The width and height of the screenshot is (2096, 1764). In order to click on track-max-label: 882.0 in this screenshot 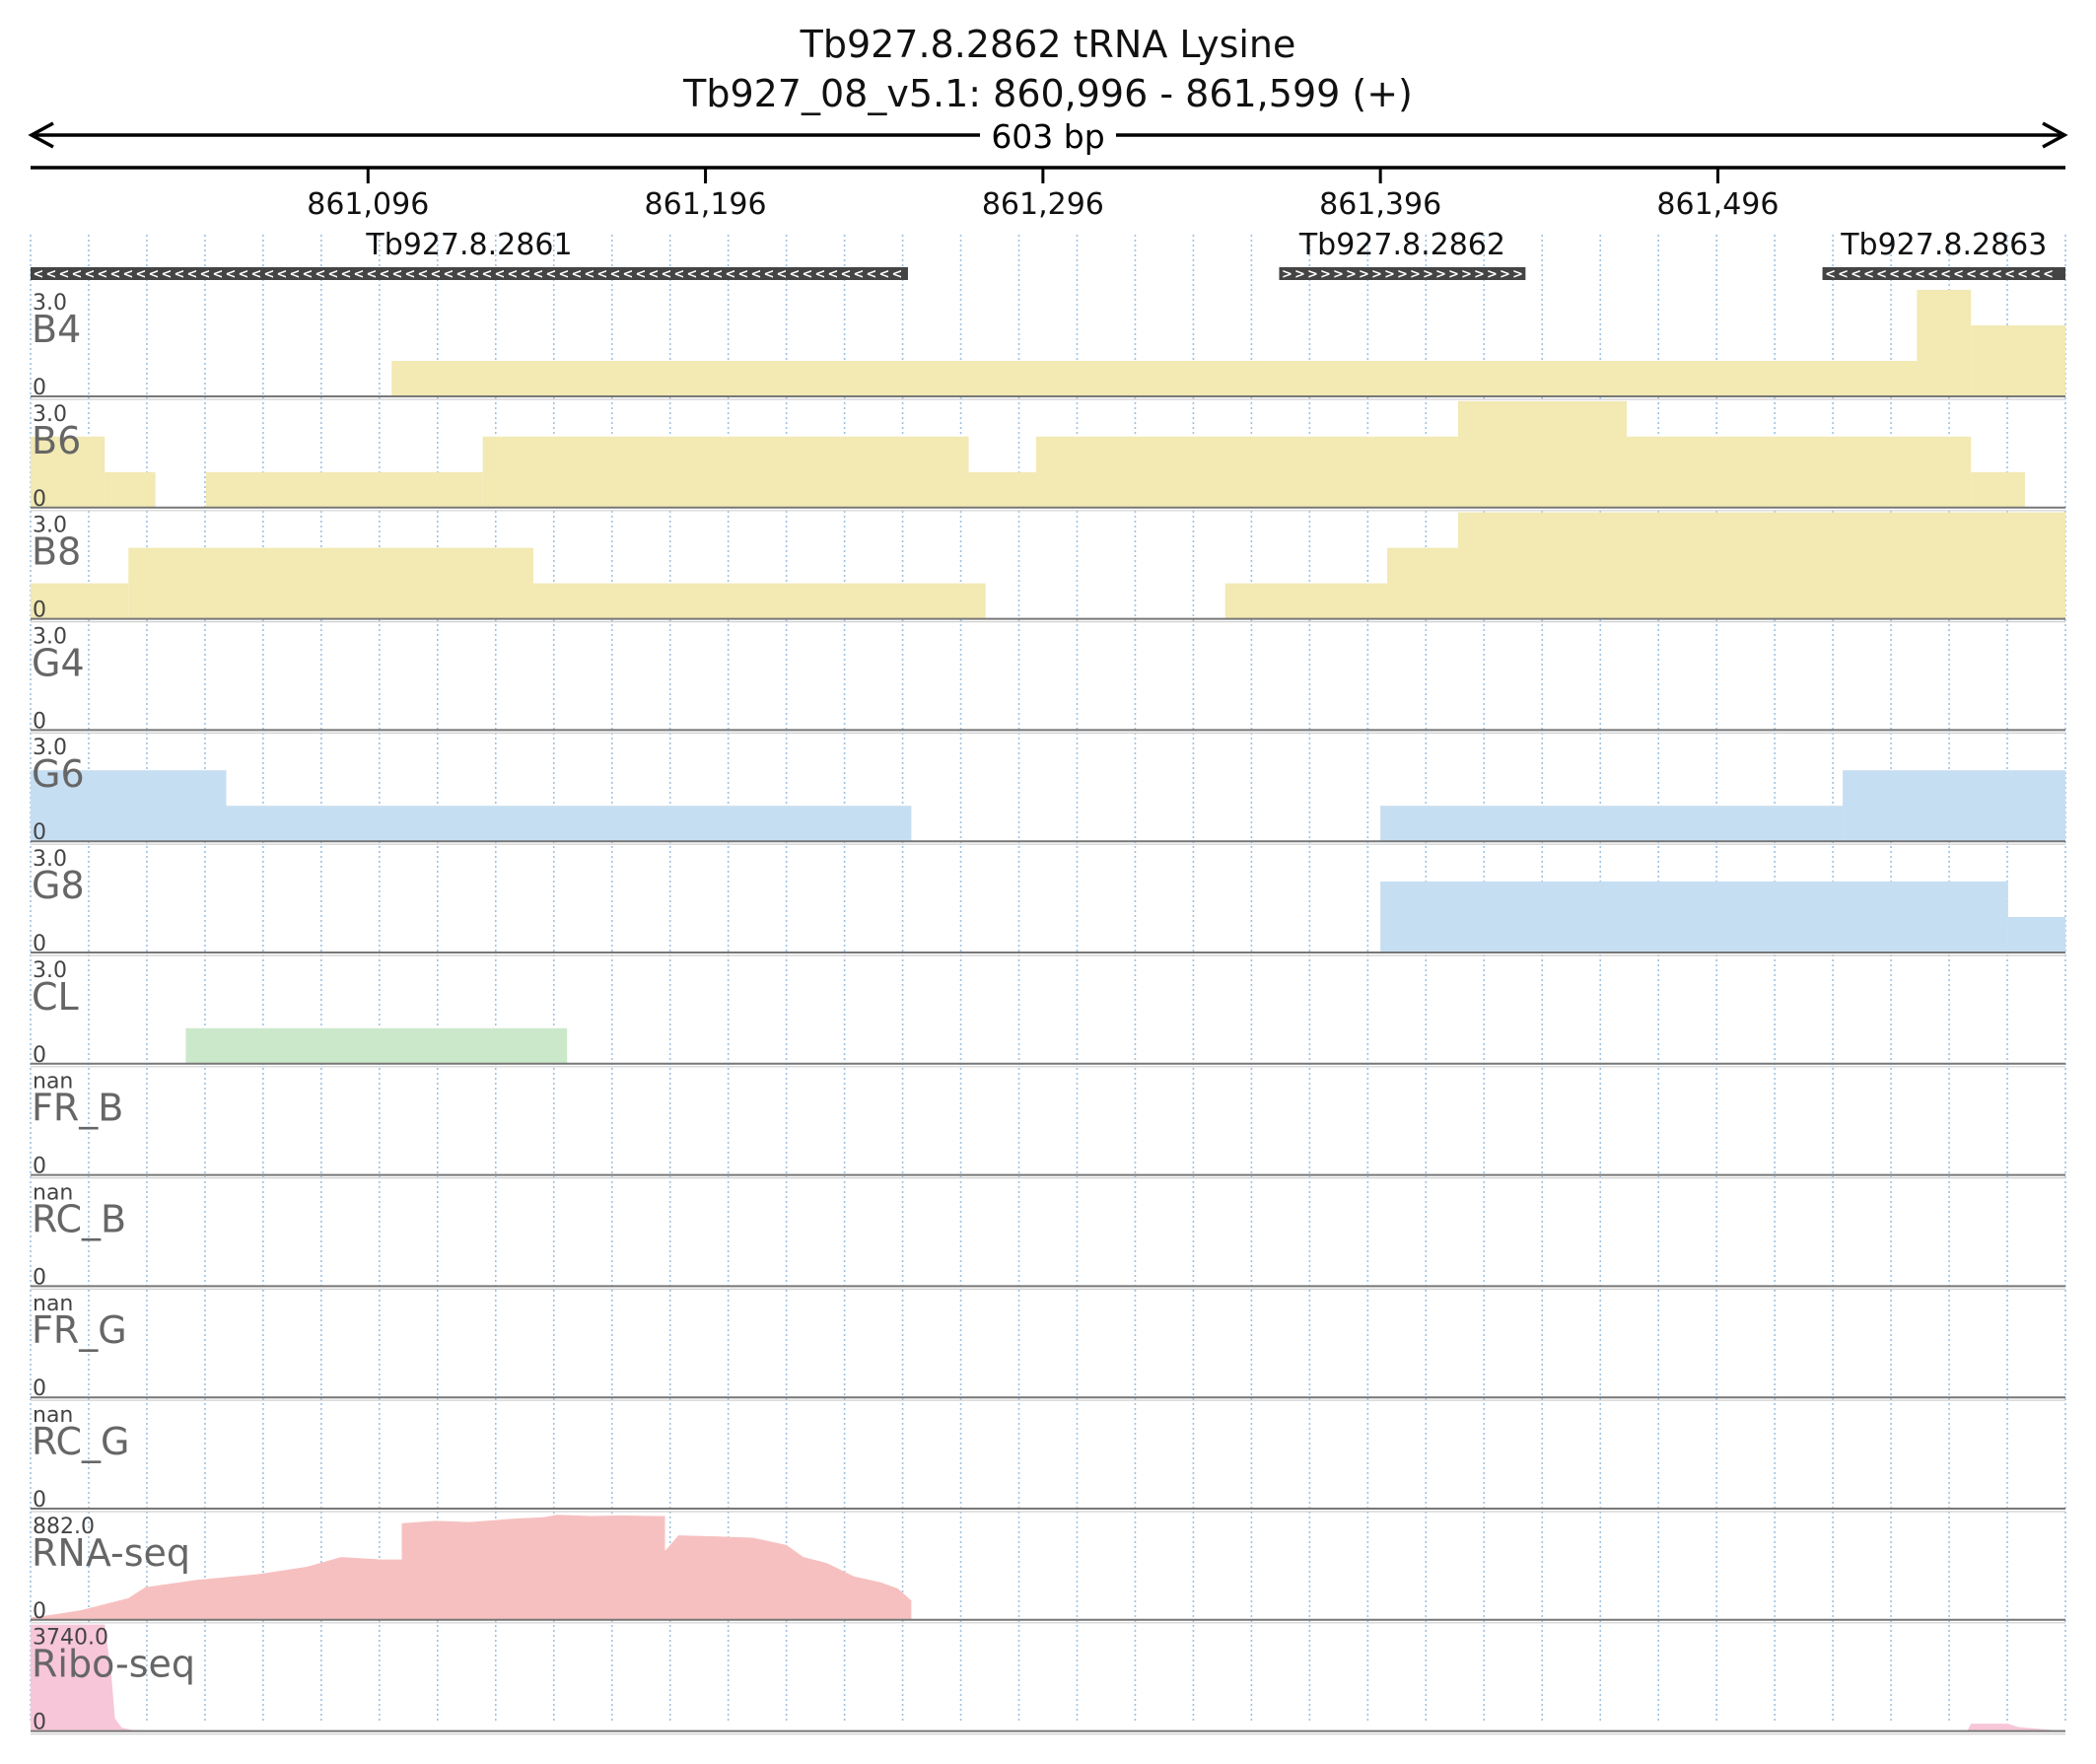, I will do `click(64, 1527)`.